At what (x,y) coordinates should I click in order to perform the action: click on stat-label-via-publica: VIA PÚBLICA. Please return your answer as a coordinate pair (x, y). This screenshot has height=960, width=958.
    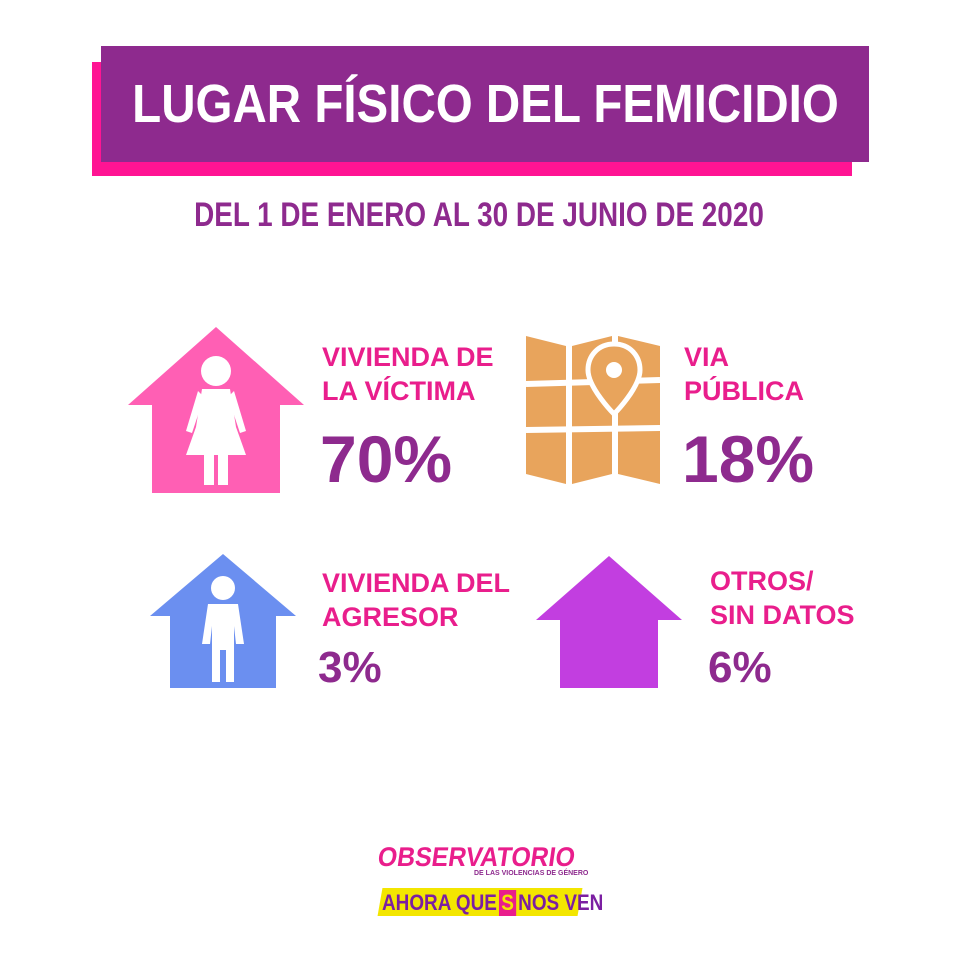
    Looking at the image, I should click on (744, 374).